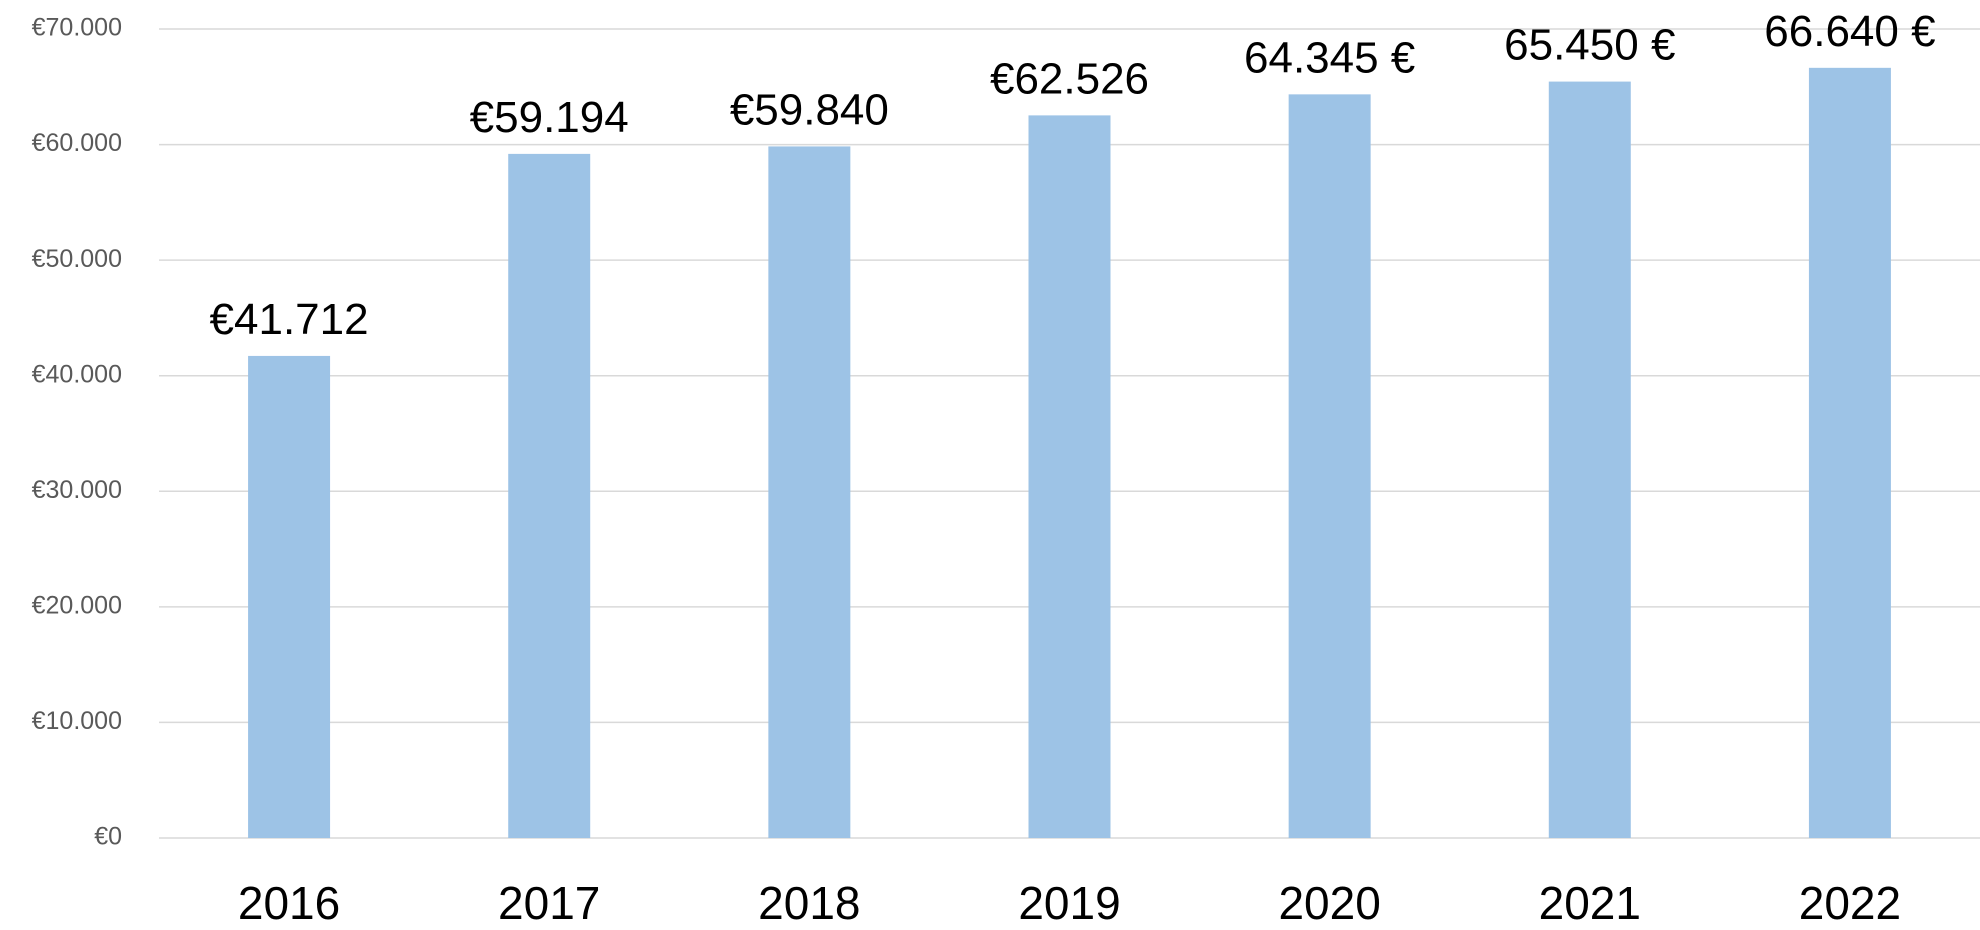 This screenshot has height=930, width=1980. Describe the element at coordinates (77, 605) in the screenshot. I see `y-tick-label: €20.000` at that location.